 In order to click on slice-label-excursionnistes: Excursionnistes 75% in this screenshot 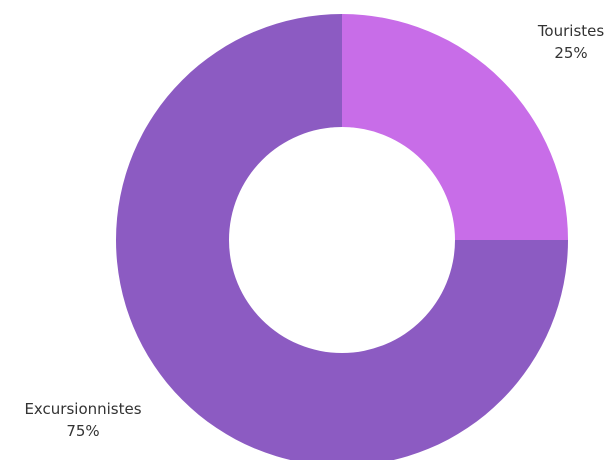, I will do `click(83, 420)`.